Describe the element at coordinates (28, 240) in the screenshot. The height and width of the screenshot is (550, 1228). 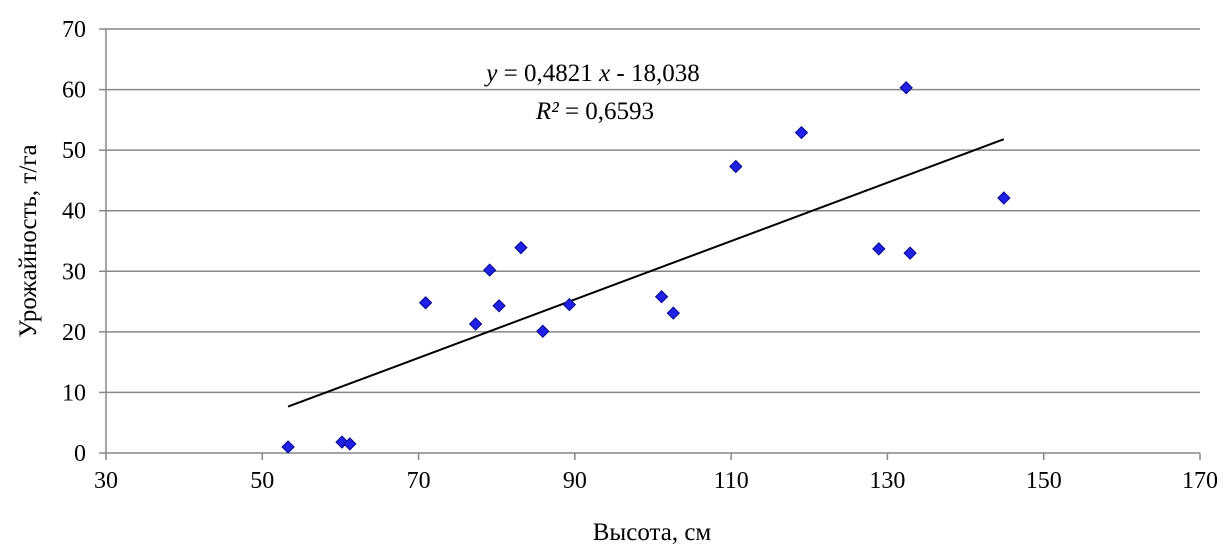
I see `y-axis-title: Урожайность, т/га` at that location.